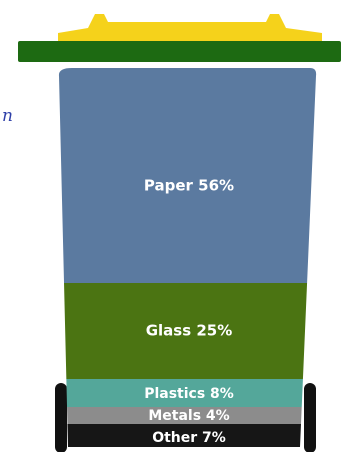  I want to click on segment-label-glass: Glass 25%, so click(189, 331).